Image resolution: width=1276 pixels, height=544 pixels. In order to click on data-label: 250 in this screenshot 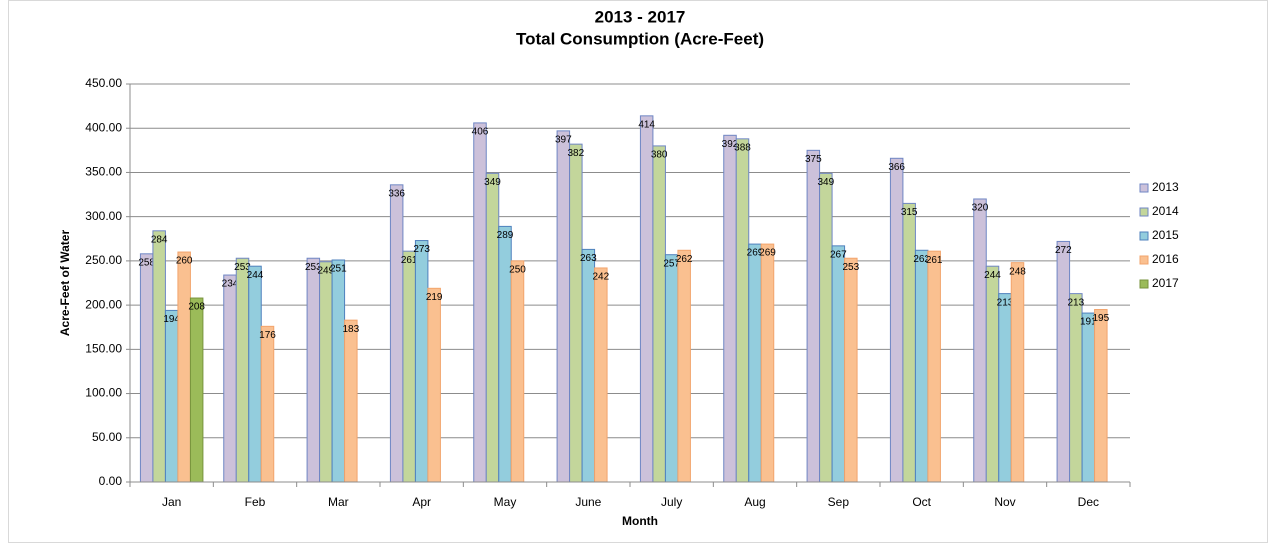, I will do `click(517, 270)`.